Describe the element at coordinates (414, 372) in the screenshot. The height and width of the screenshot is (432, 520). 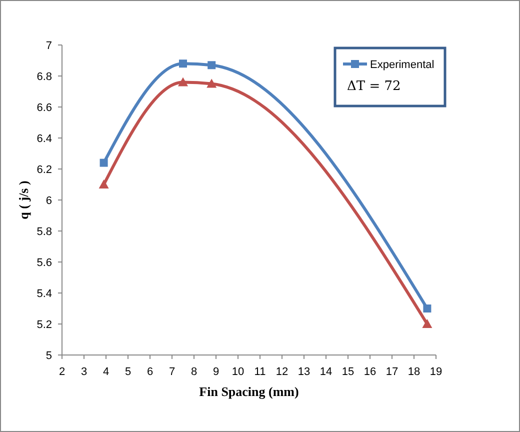
I see `x-tick-label: 18` at that location.